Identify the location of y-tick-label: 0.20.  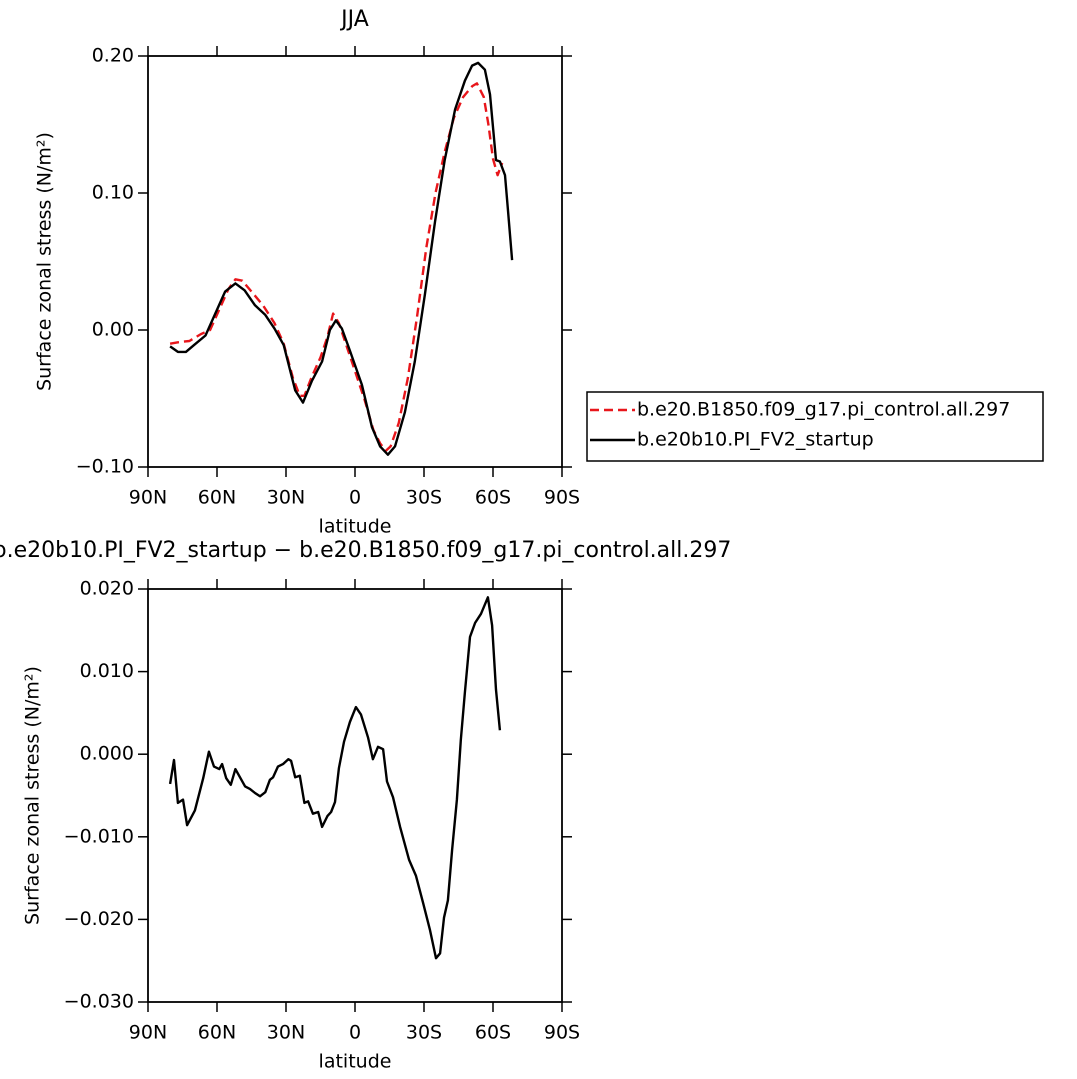
(113, 56).